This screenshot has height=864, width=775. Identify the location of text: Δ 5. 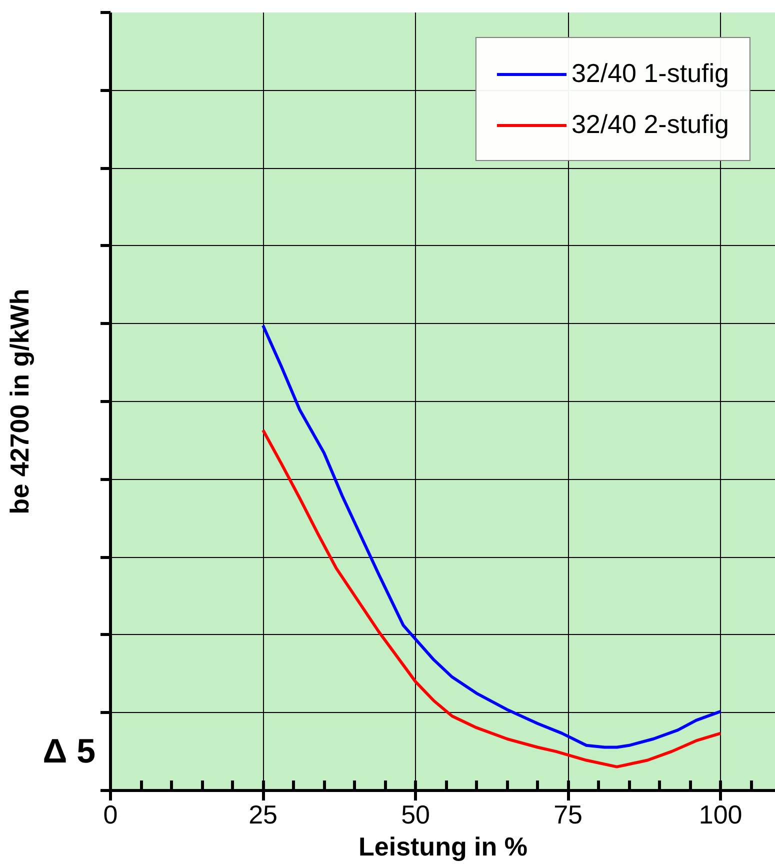
(69, 751).